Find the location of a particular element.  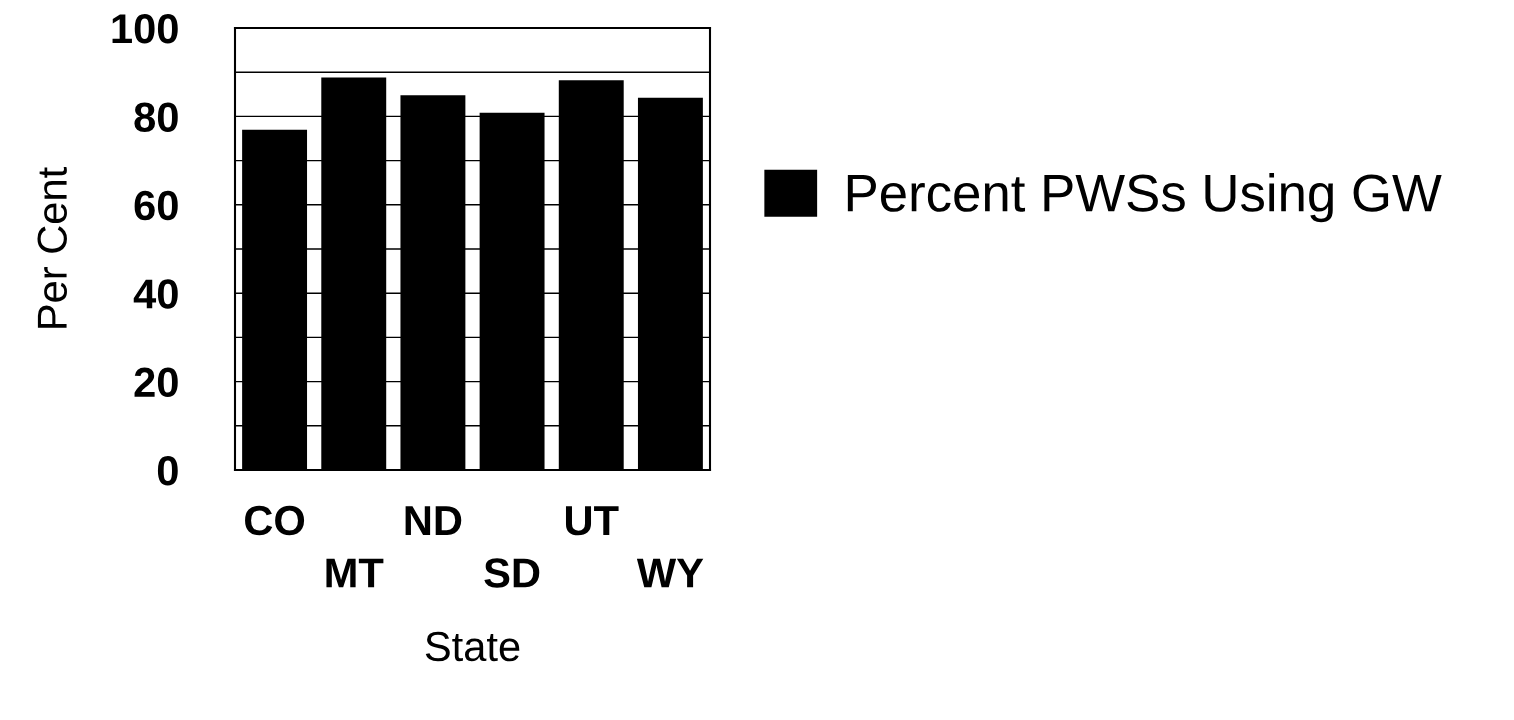

legend-label: Percent PWSs Using GW is located at coordinates (1144, 198).